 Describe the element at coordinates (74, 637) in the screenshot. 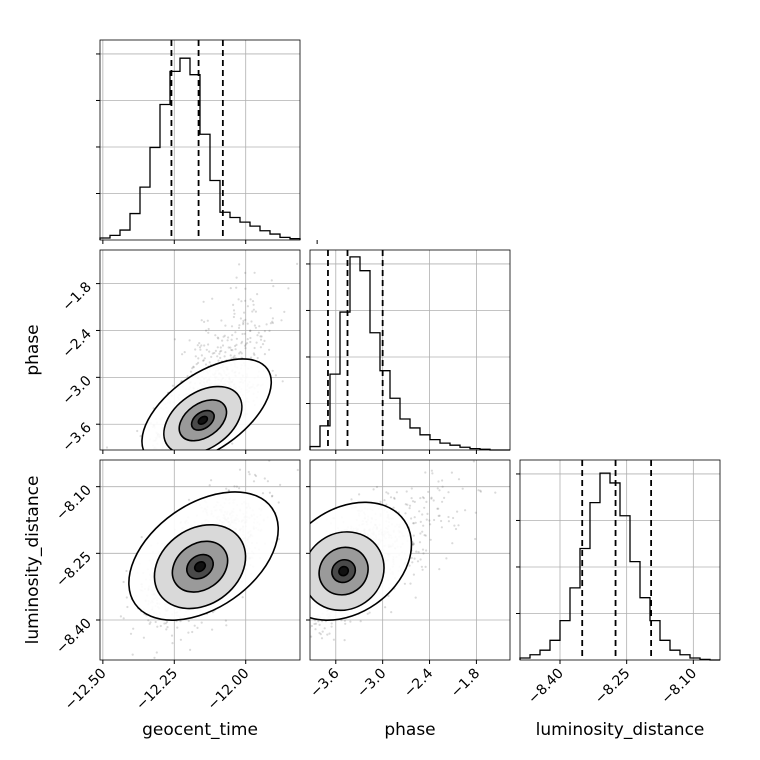

I see `y-tick-label: −8.40` at that location.